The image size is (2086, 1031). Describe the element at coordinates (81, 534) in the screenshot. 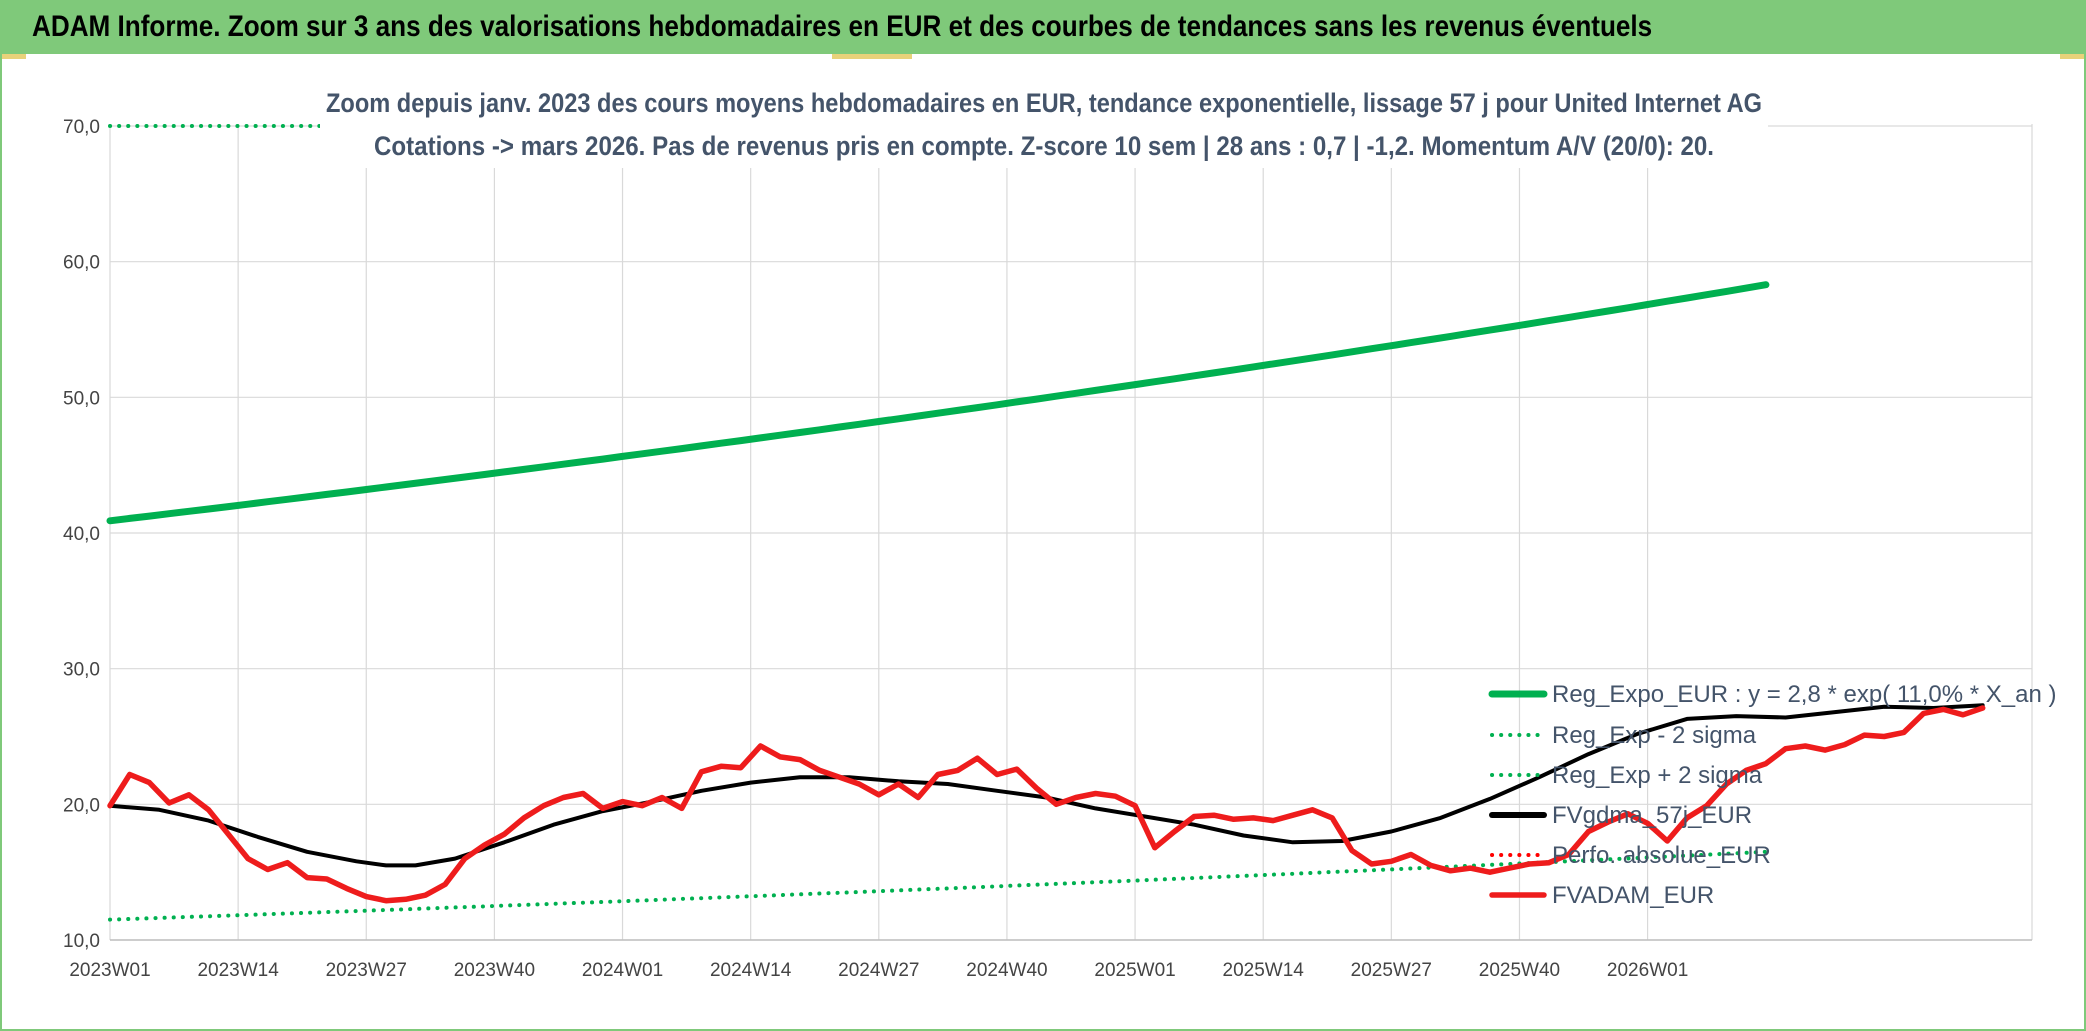

I see `y-tick-label: 40,0` at that location.